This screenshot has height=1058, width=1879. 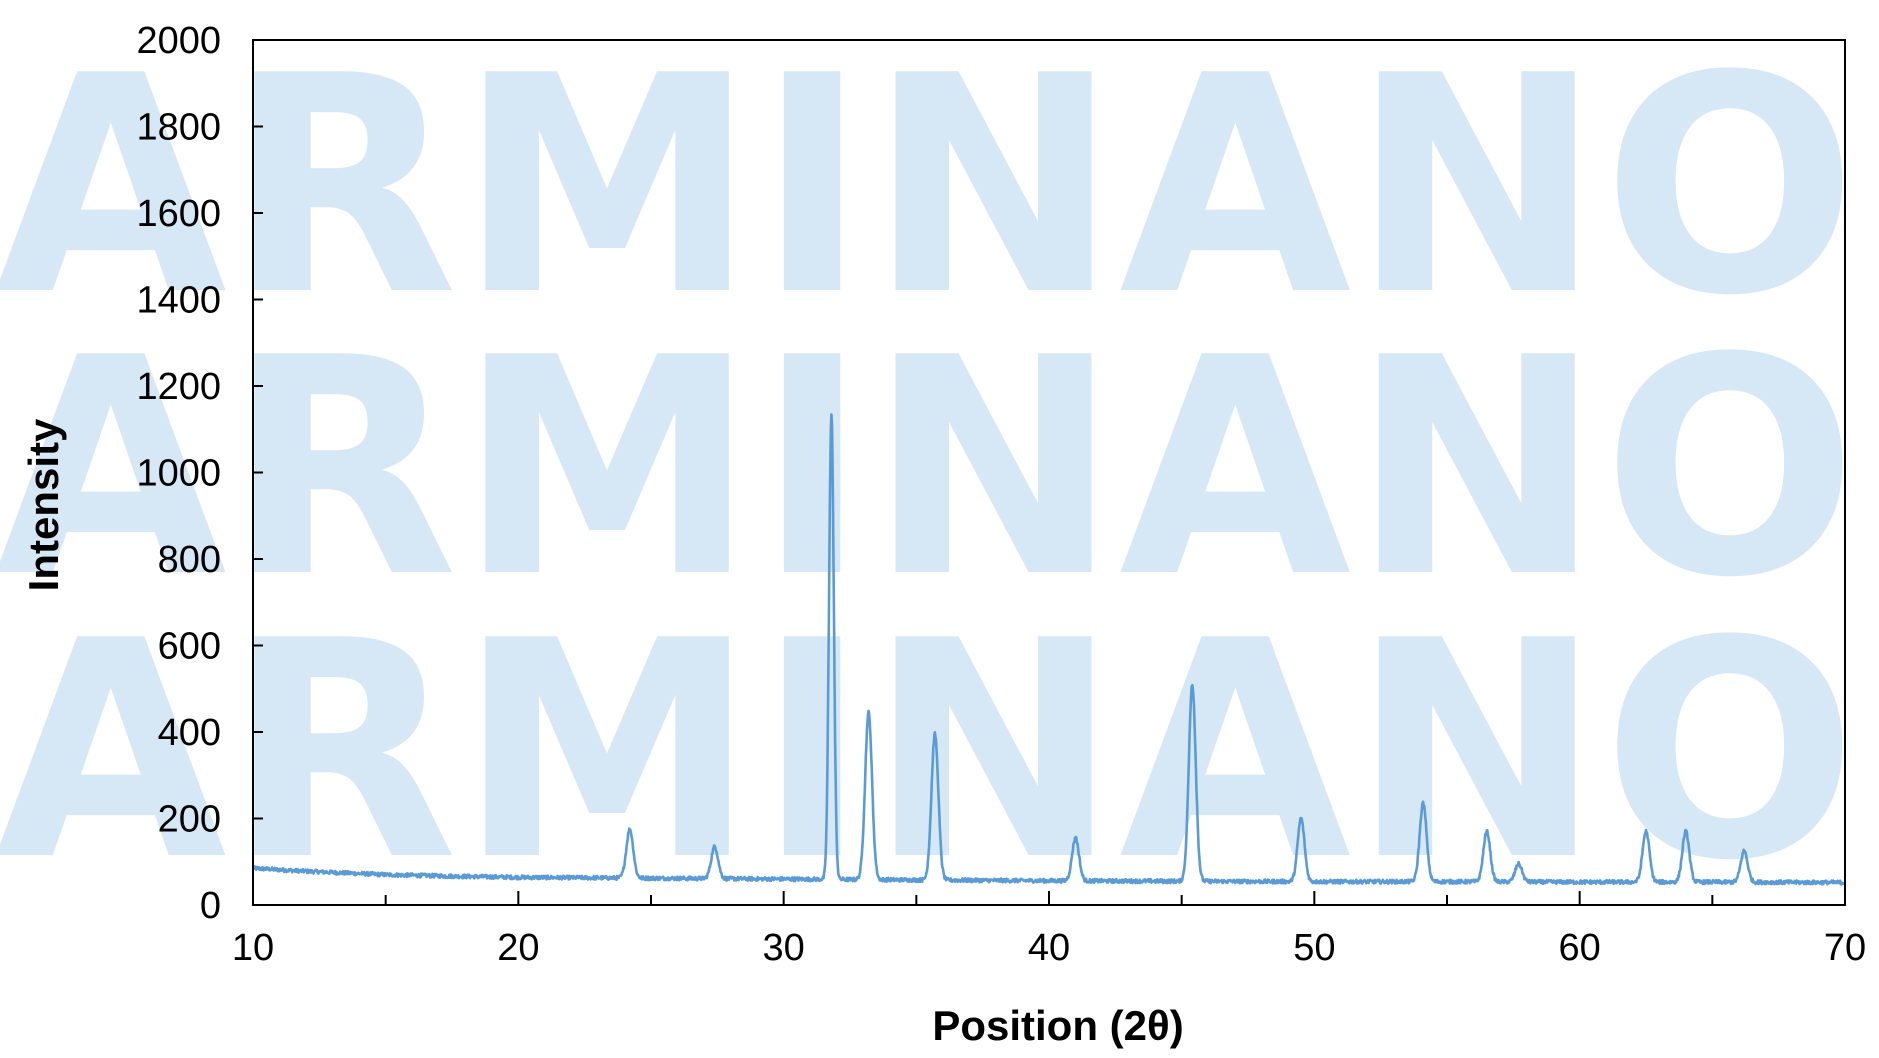 I want to click on x-axis-title: Position (2θ), so click(x=1057, y=1025).